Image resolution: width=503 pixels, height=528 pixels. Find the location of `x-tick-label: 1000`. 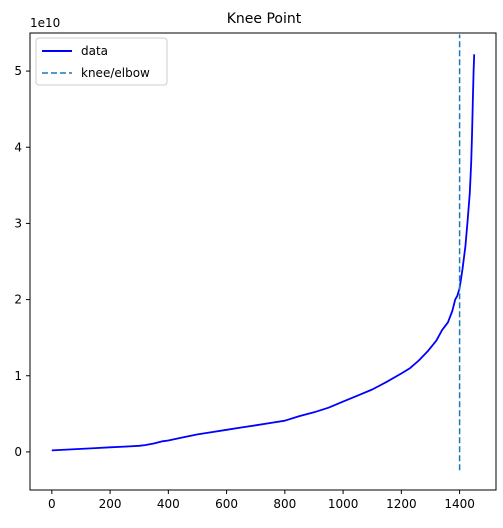

x-tick-label: 1000 is located at coordinates (343, 504).